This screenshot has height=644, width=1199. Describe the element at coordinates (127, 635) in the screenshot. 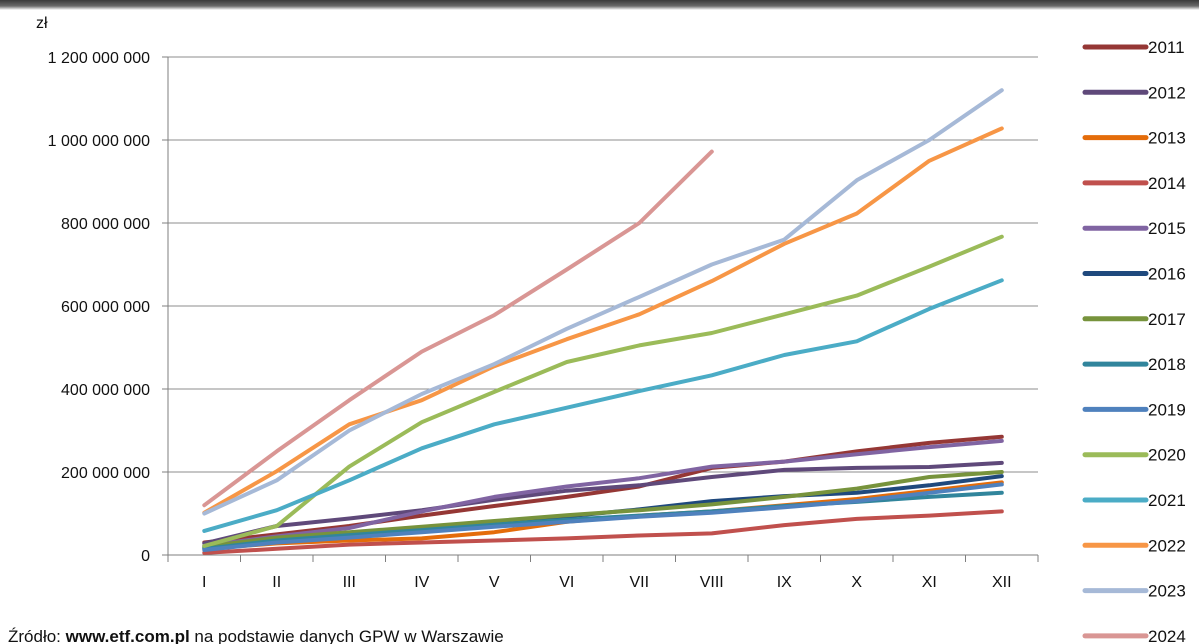

I see `source-link: www.etf.com.pl` at that location.